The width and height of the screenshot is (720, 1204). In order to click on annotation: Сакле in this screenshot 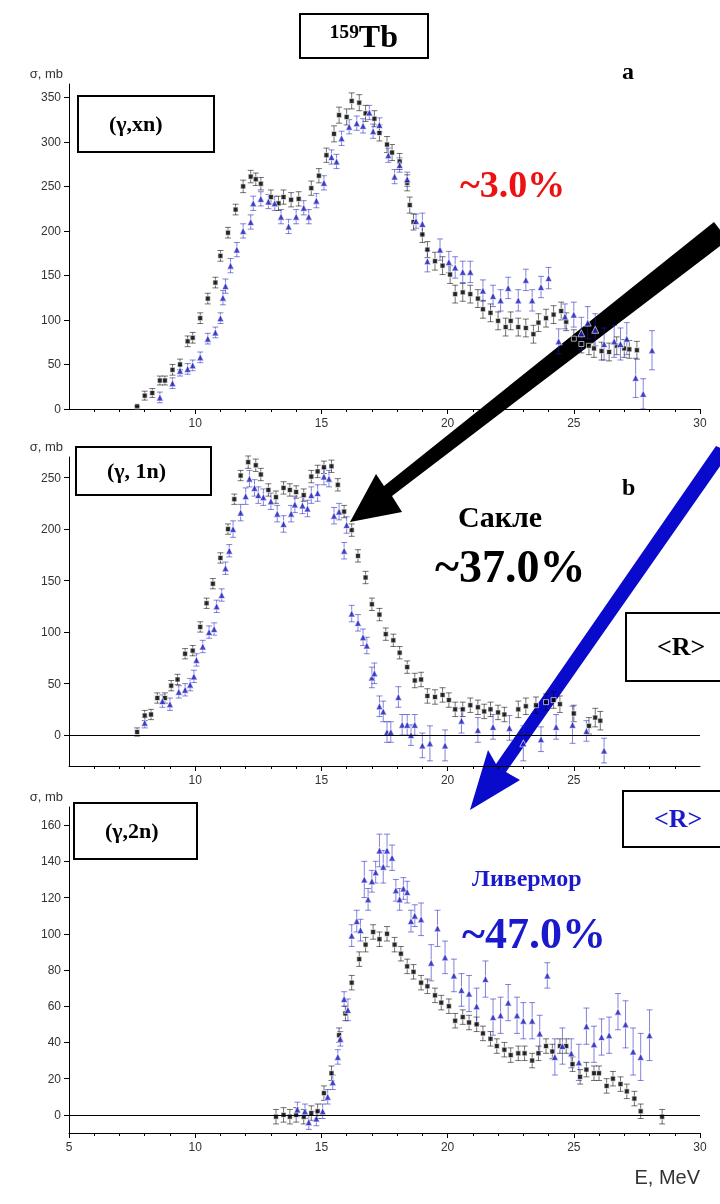, I will do `click(500, 517)`.